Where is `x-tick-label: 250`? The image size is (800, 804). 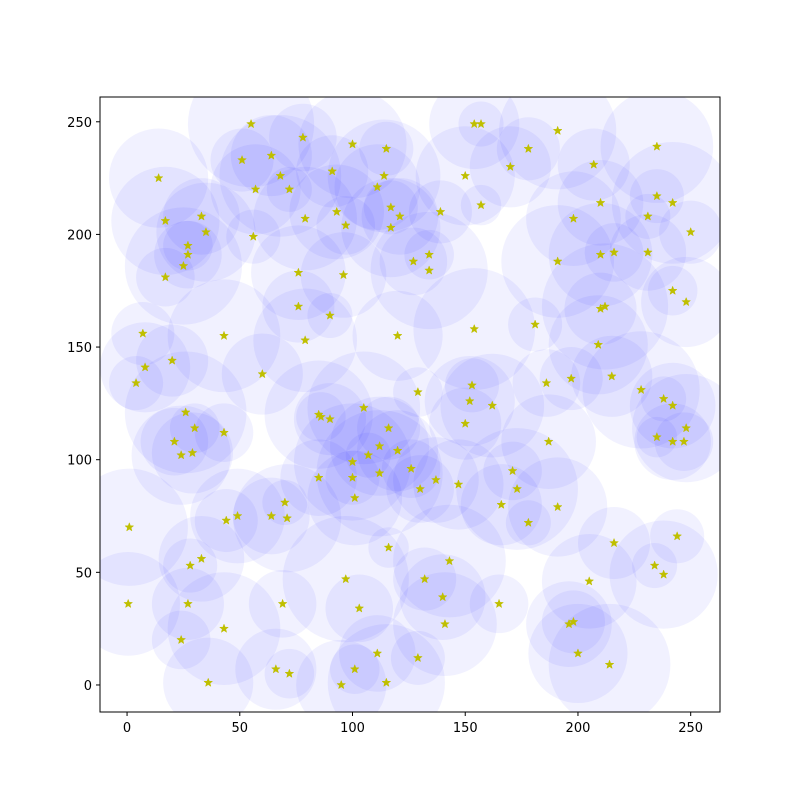
x-tick-label: 250 is located at coordinates (690, 728).